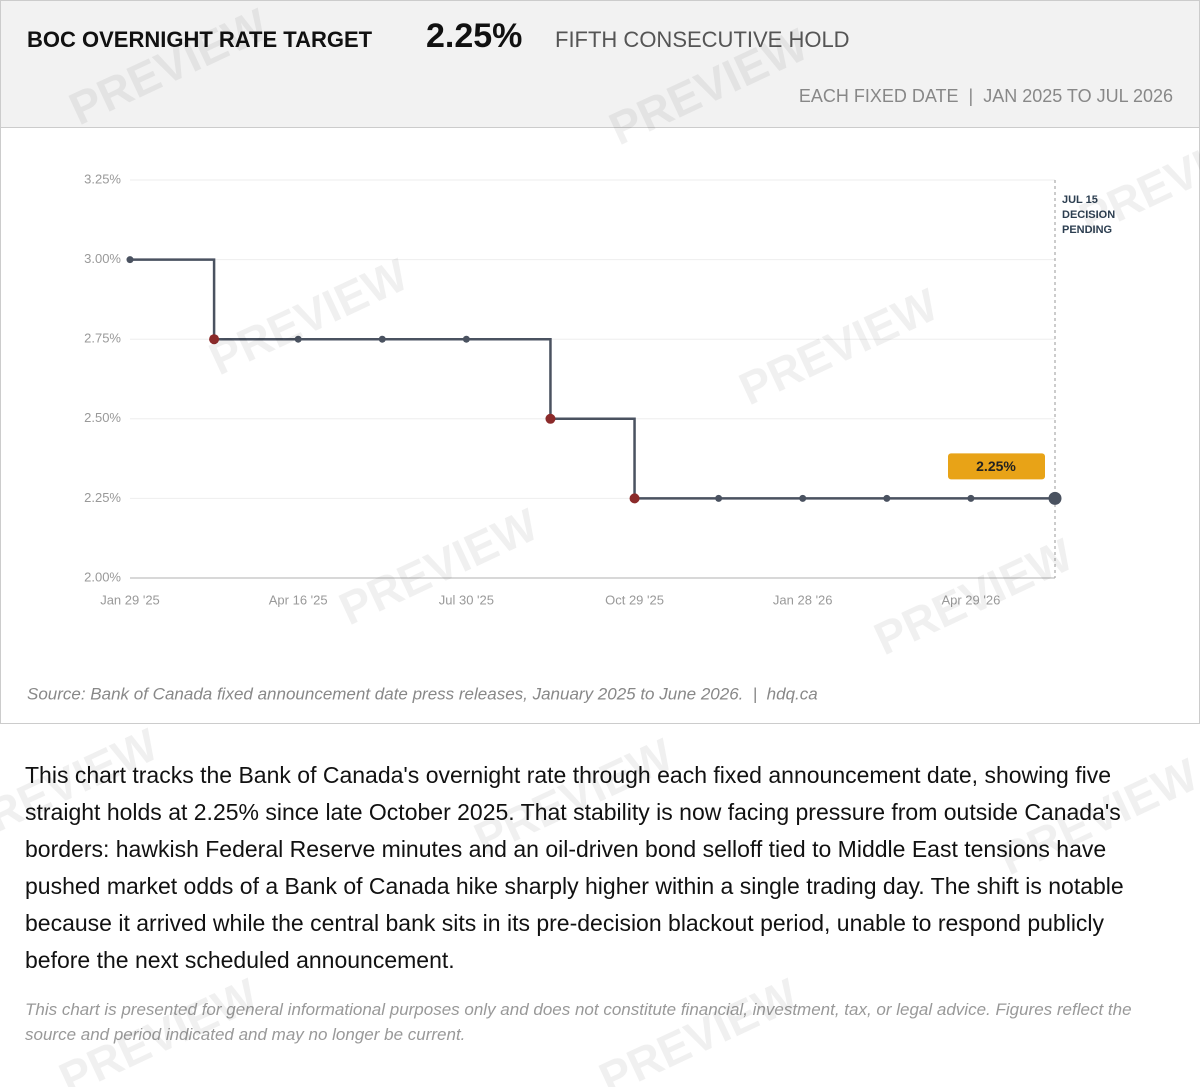 This screenshot has width=1200, height=1087. Describe the element at coordinates (102, 417) in the screenshot. I see `y-tick-label: 2.50%` at that location.